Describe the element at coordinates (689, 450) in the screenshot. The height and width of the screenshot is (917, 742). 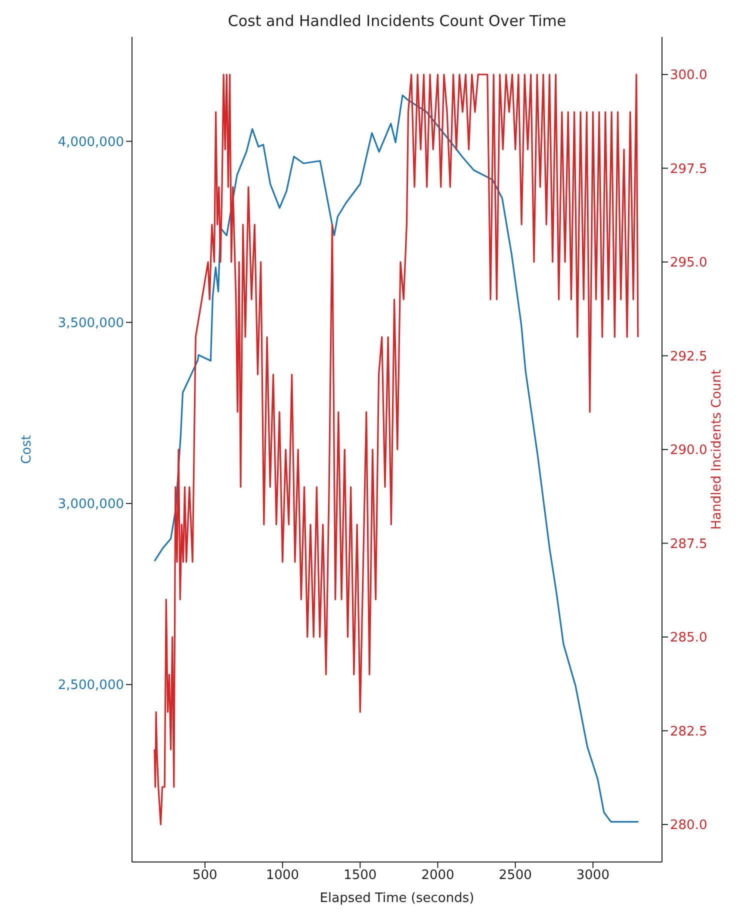
I see `y2-tick-label: 290.0` at that location.